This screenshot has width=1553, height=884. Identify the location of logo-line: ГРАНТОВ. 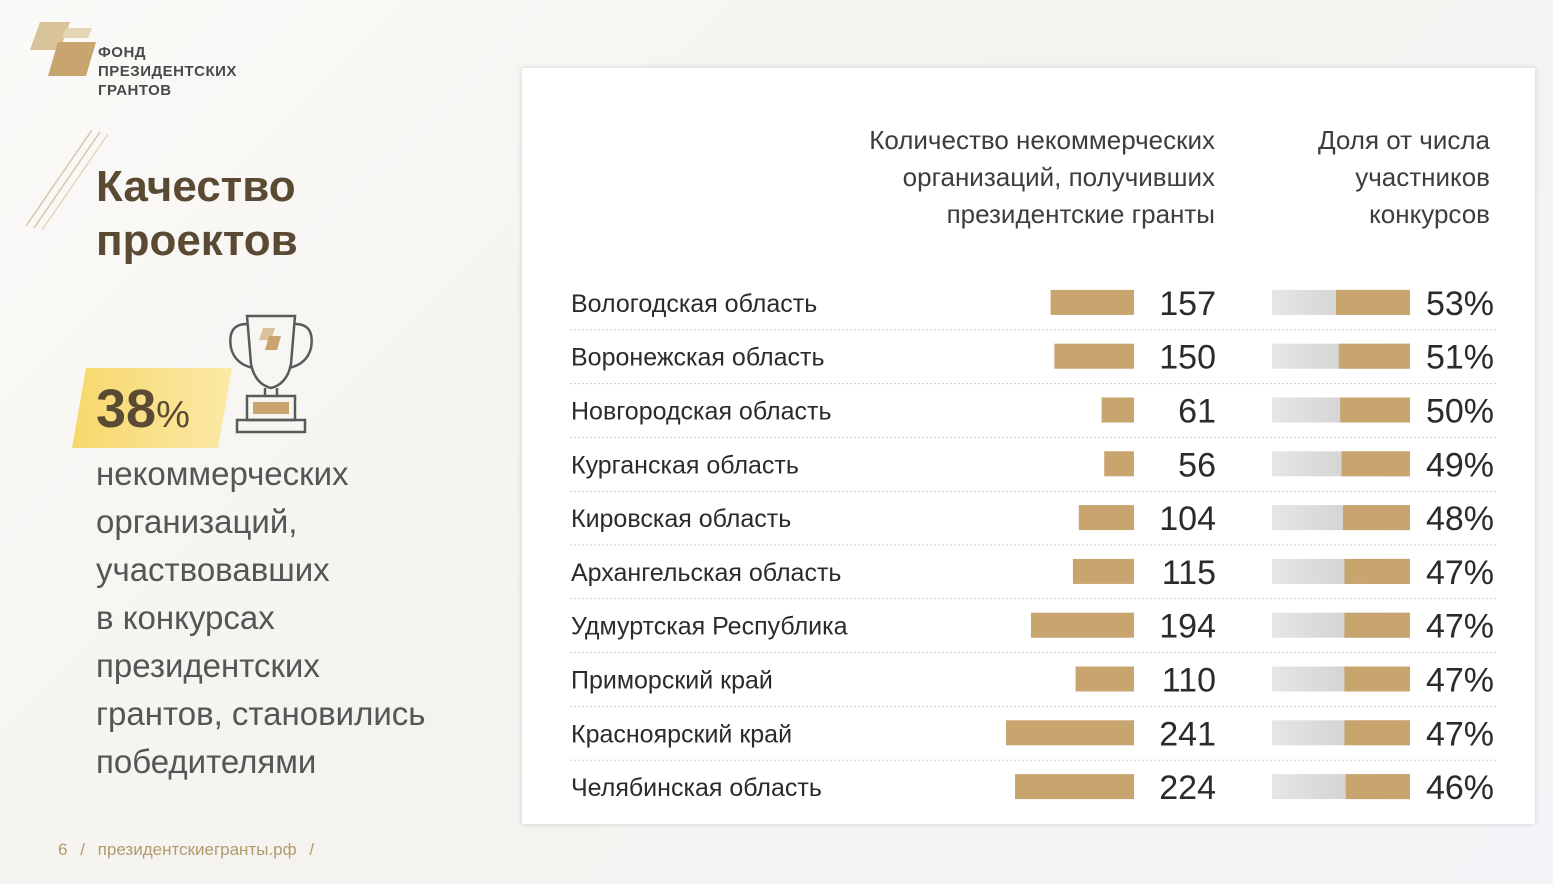
(135, 90).